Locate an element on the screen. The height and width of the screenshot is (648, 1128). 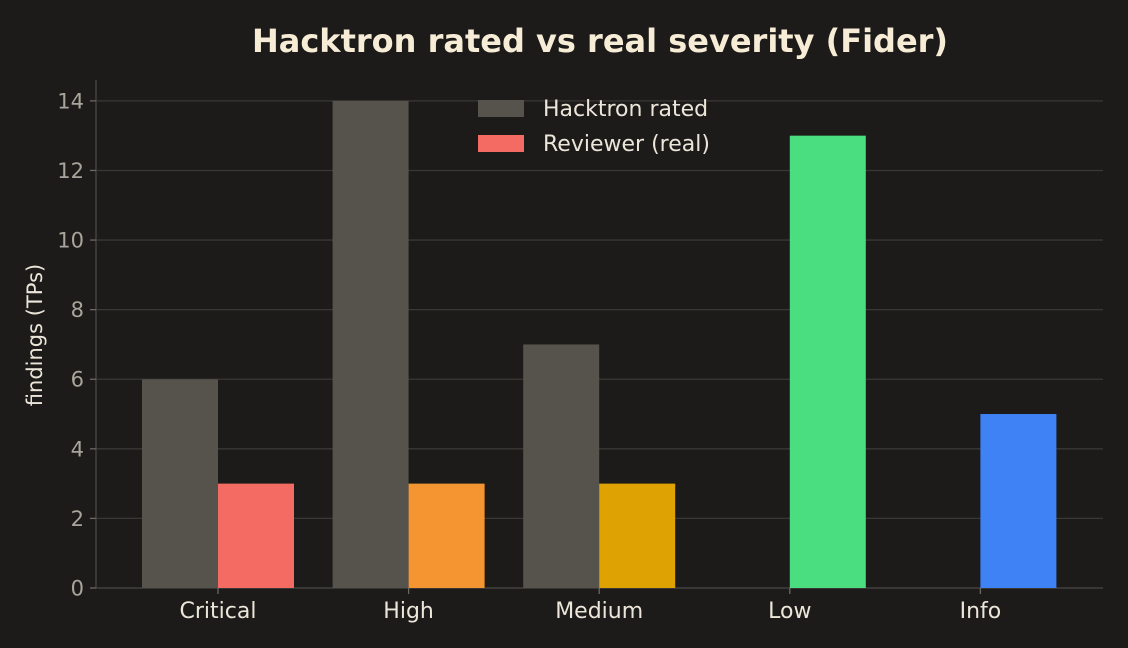
legend-swatch-hacktron-rated is located at coordinates (501, 108).